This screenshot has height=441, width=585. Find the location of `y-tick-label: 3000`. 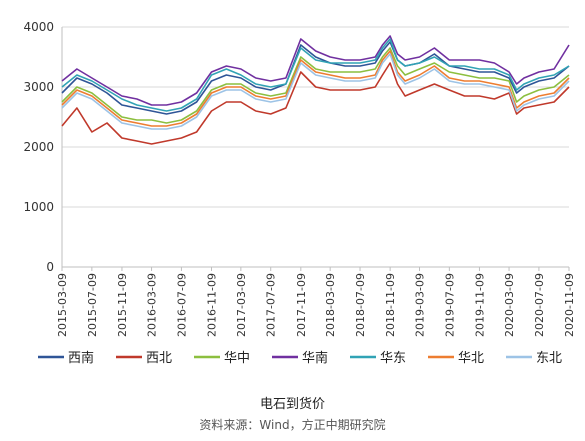

y-tick-label: 3000 is located at coordinates (38, 87).